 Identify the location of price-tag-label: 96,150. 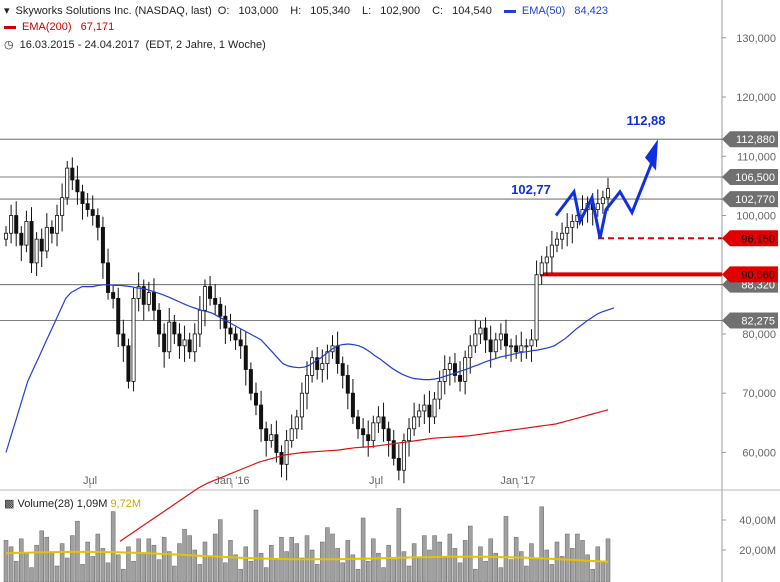
(758, 239).